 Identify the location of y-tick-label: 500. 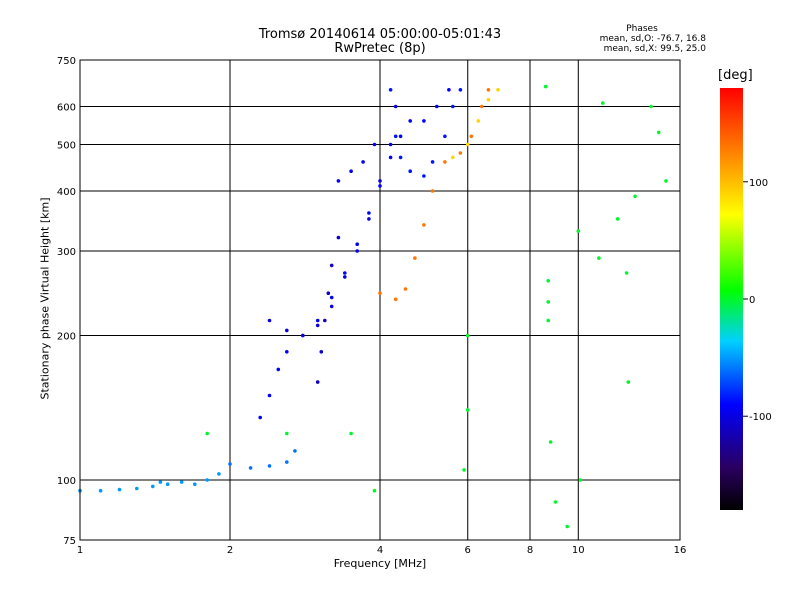
(66, 146).